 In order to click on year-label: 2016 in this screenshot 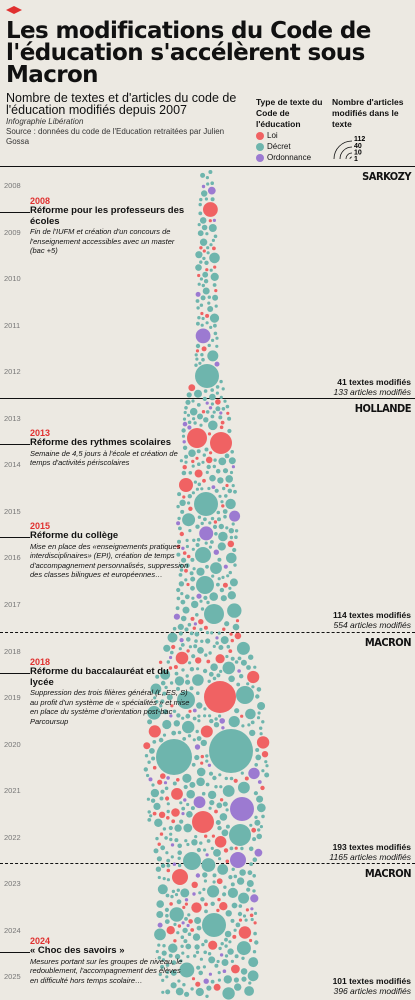, I will do `click(12, 557)`.